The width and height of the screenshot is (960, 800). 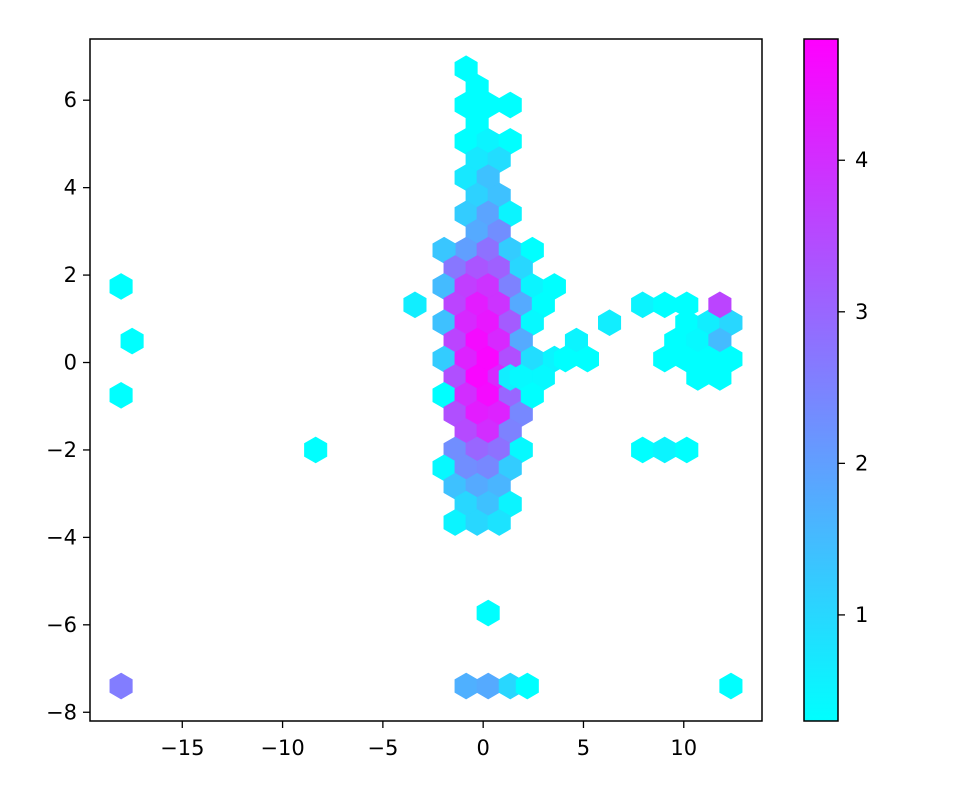 What do you see at coordinates (61, 450) in the screenshot?
I see `y-tick-label: −2` at bounding box center [61, 450].